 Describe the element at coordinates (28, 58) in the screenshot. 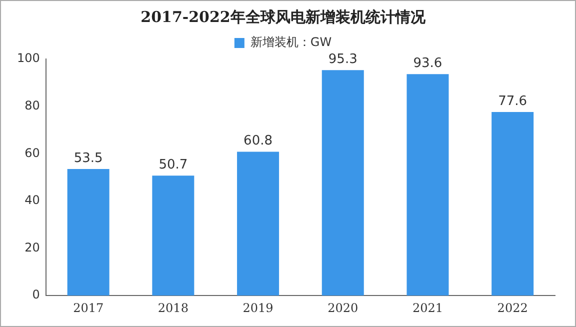

I see `y-tick-label: 100` at that location.